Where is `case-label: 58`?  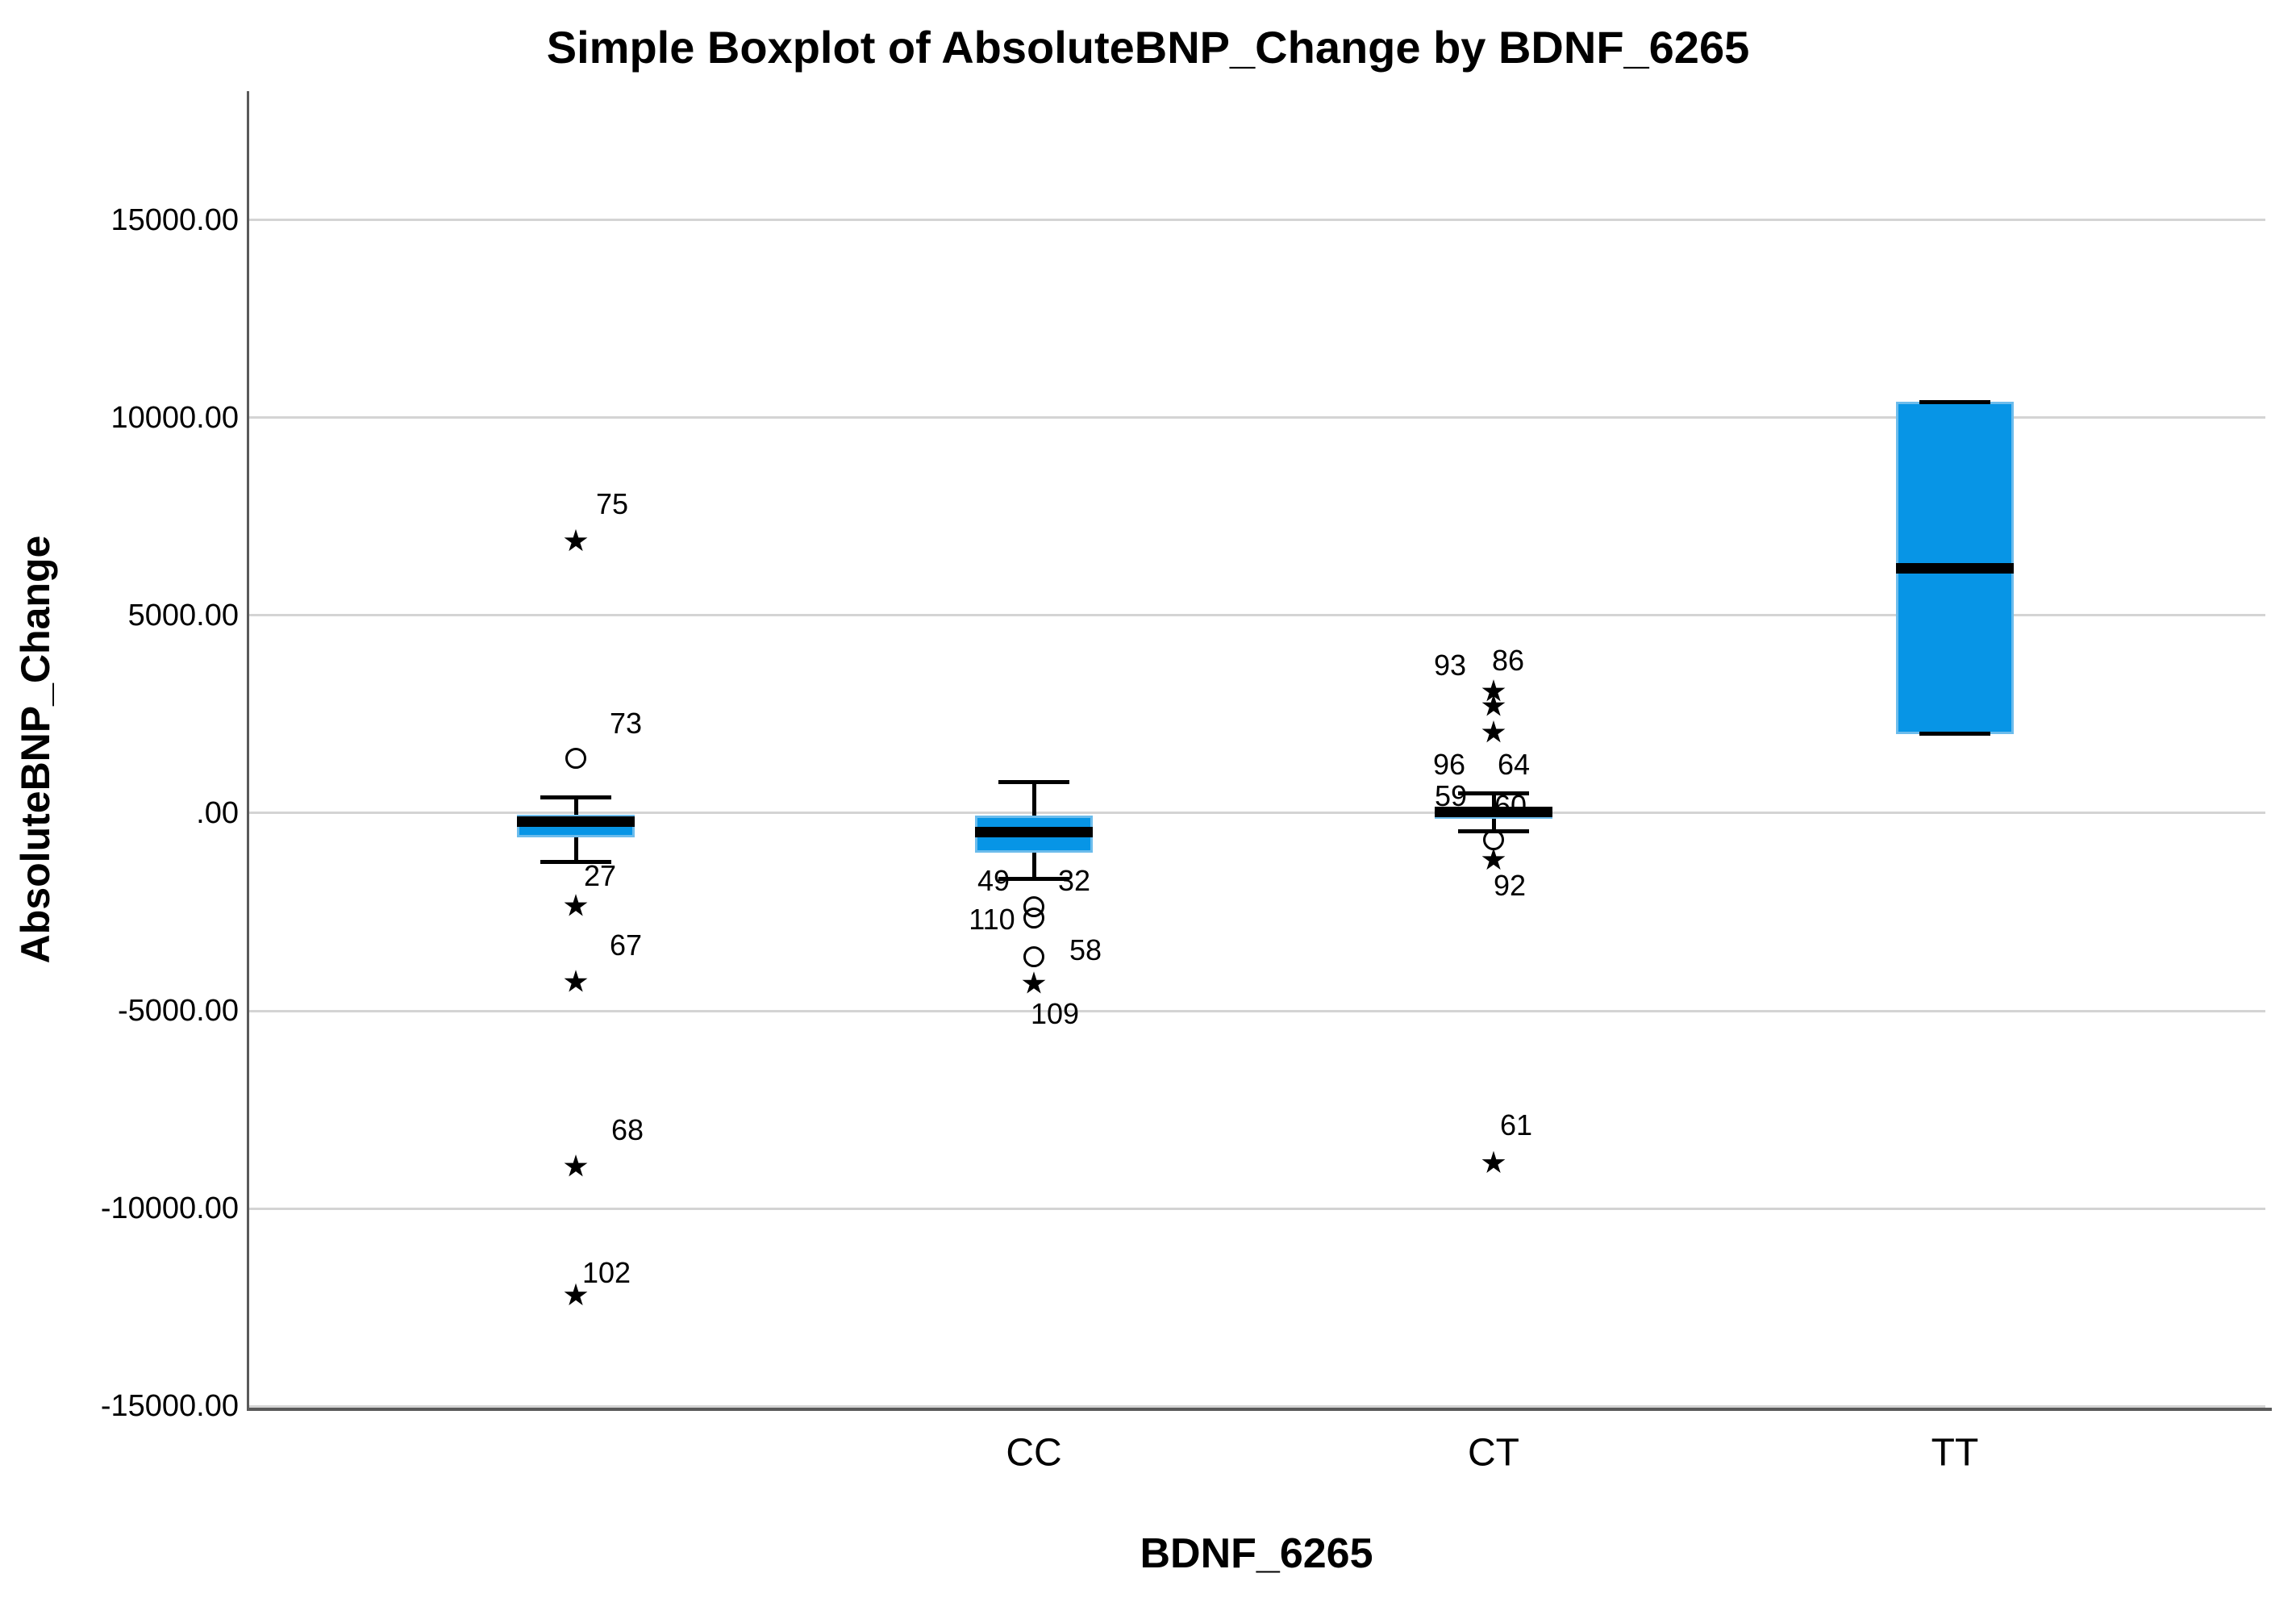 case-label: 58 is located at coordinates (1085, 949).